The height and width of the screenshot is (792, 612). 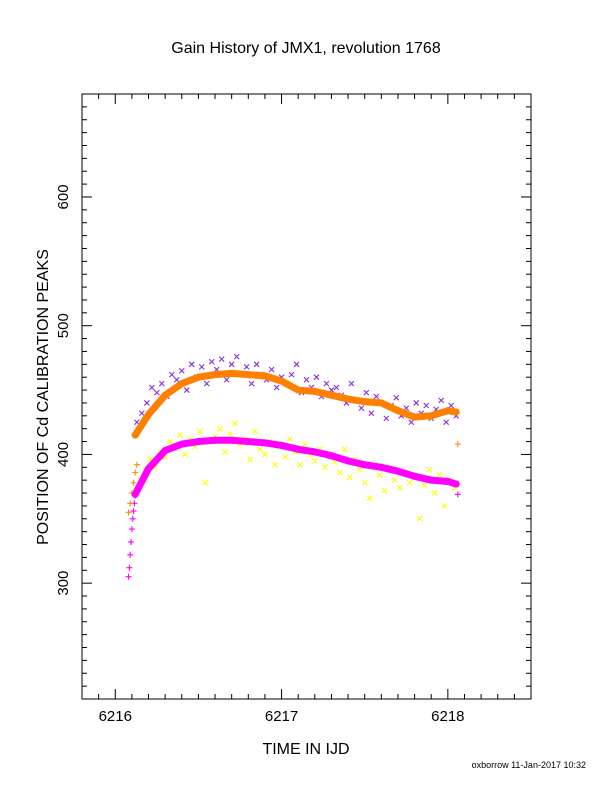 I want to click on x-tick-label: 6218, so click(x=447, y=716).